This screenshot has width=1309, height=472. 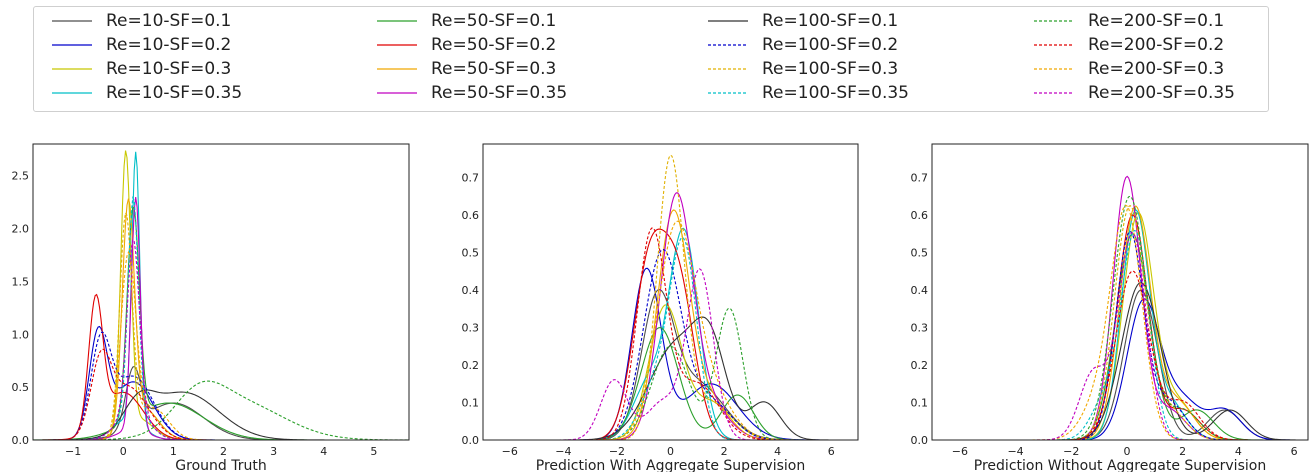 What do you see at coordinates (169, 21) in the screenshot?
I see `legend-label: Re=10-SF=0.1` at bounding box center [169, 21].